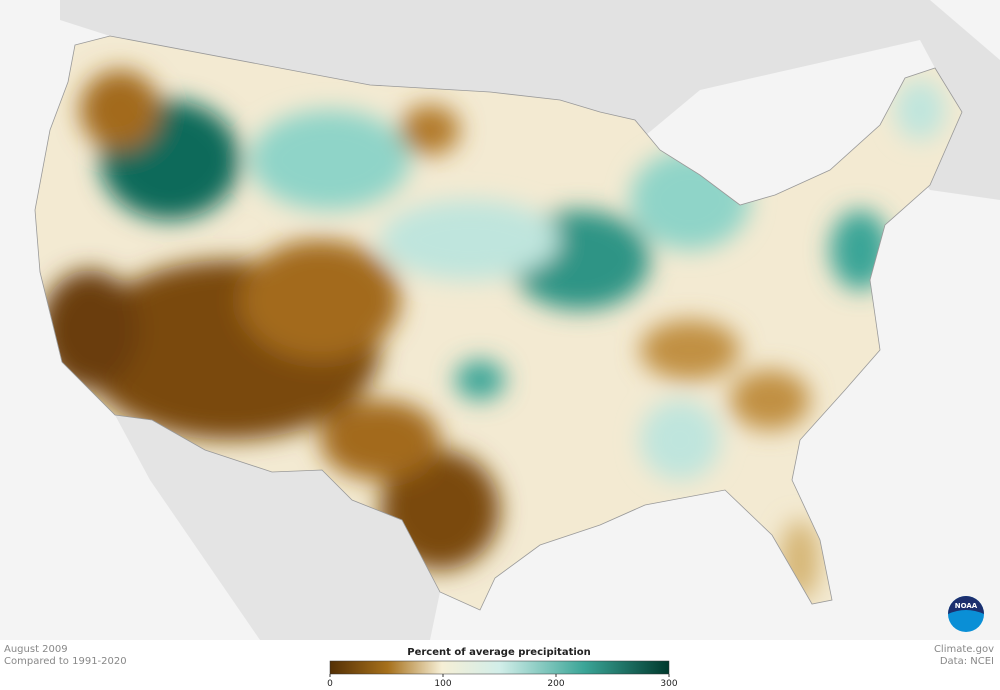 This screenshot has width=1000, height=690. What do you see at coordinates (668, 684) in the screenshot?
I see `colorbar-tick-label: 300` at bounding box center [668, 684].